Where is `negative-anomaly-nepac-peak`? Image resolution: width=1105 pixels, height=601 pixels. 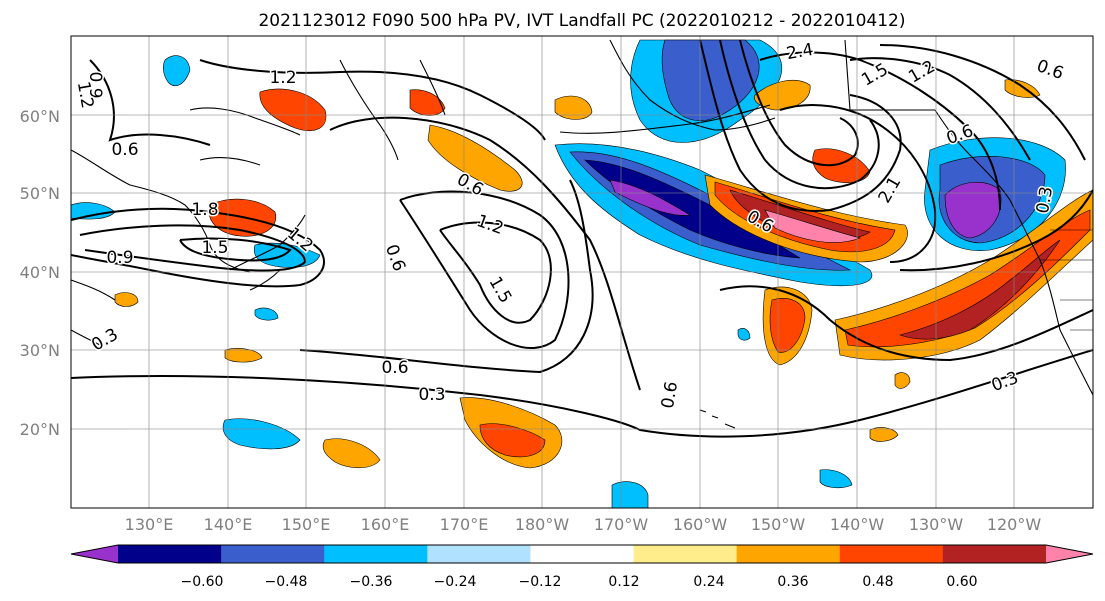
negative-anomaly-nepac-peak is located at coordinates (650, 197).